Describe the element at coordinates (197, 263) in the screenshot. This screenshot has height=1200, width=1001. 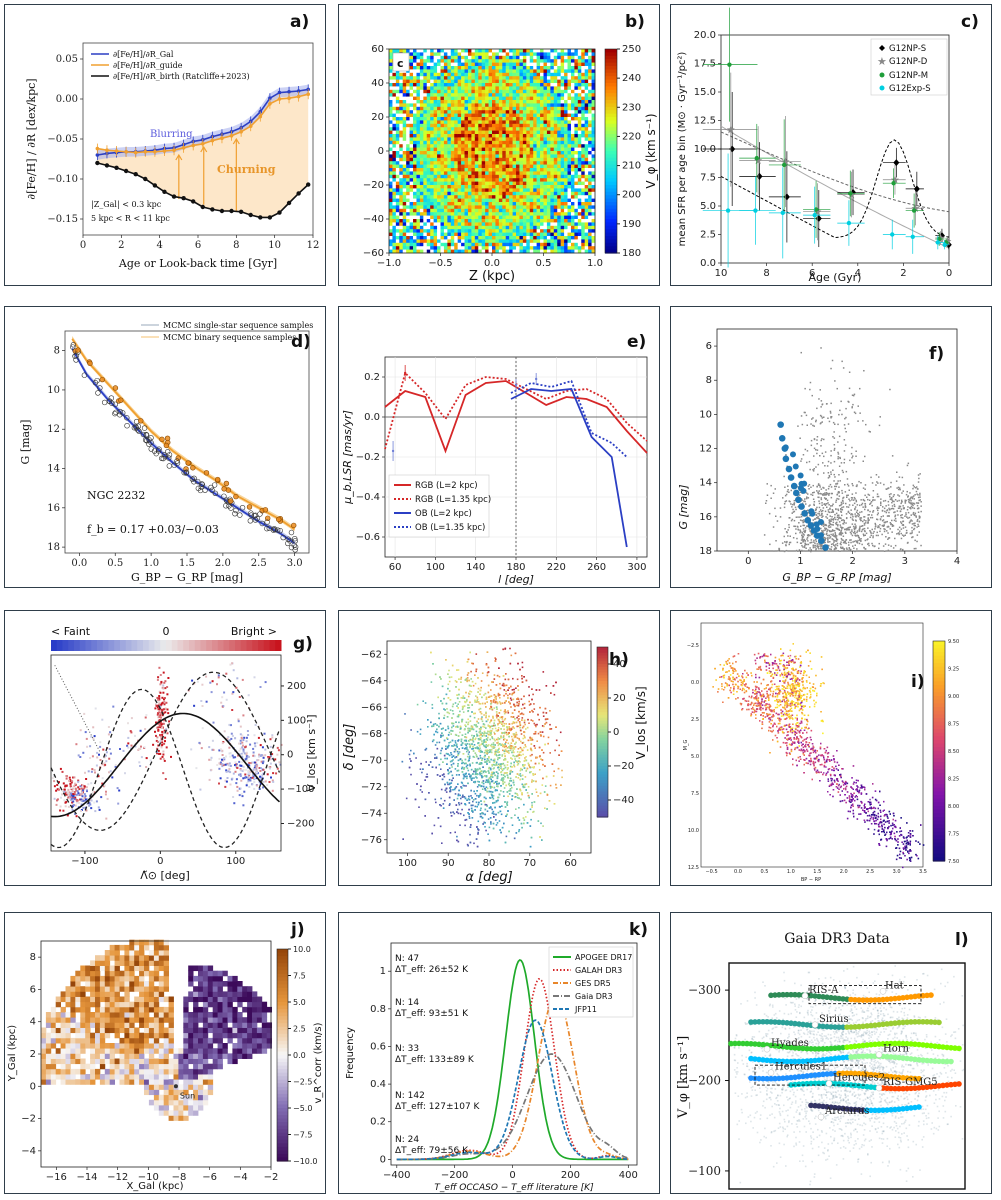
I see `x-axis-label-a: Age or Look-back time [Gyr]` at that location.